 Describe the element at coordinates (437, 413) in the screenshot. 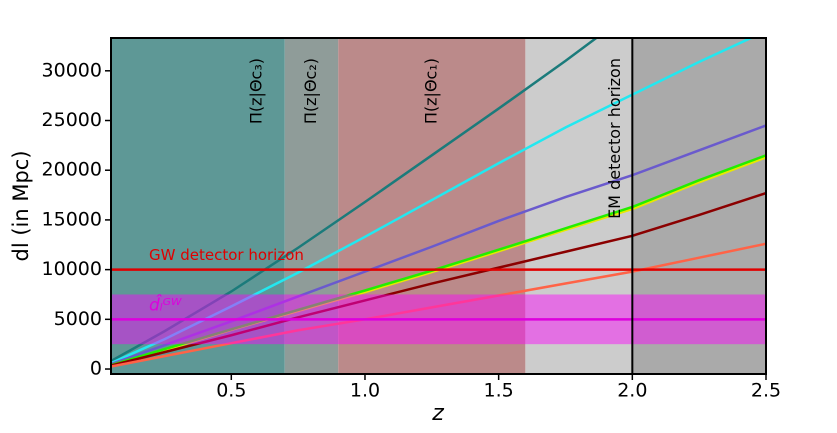

I see `x-axis-label: z` at that location.